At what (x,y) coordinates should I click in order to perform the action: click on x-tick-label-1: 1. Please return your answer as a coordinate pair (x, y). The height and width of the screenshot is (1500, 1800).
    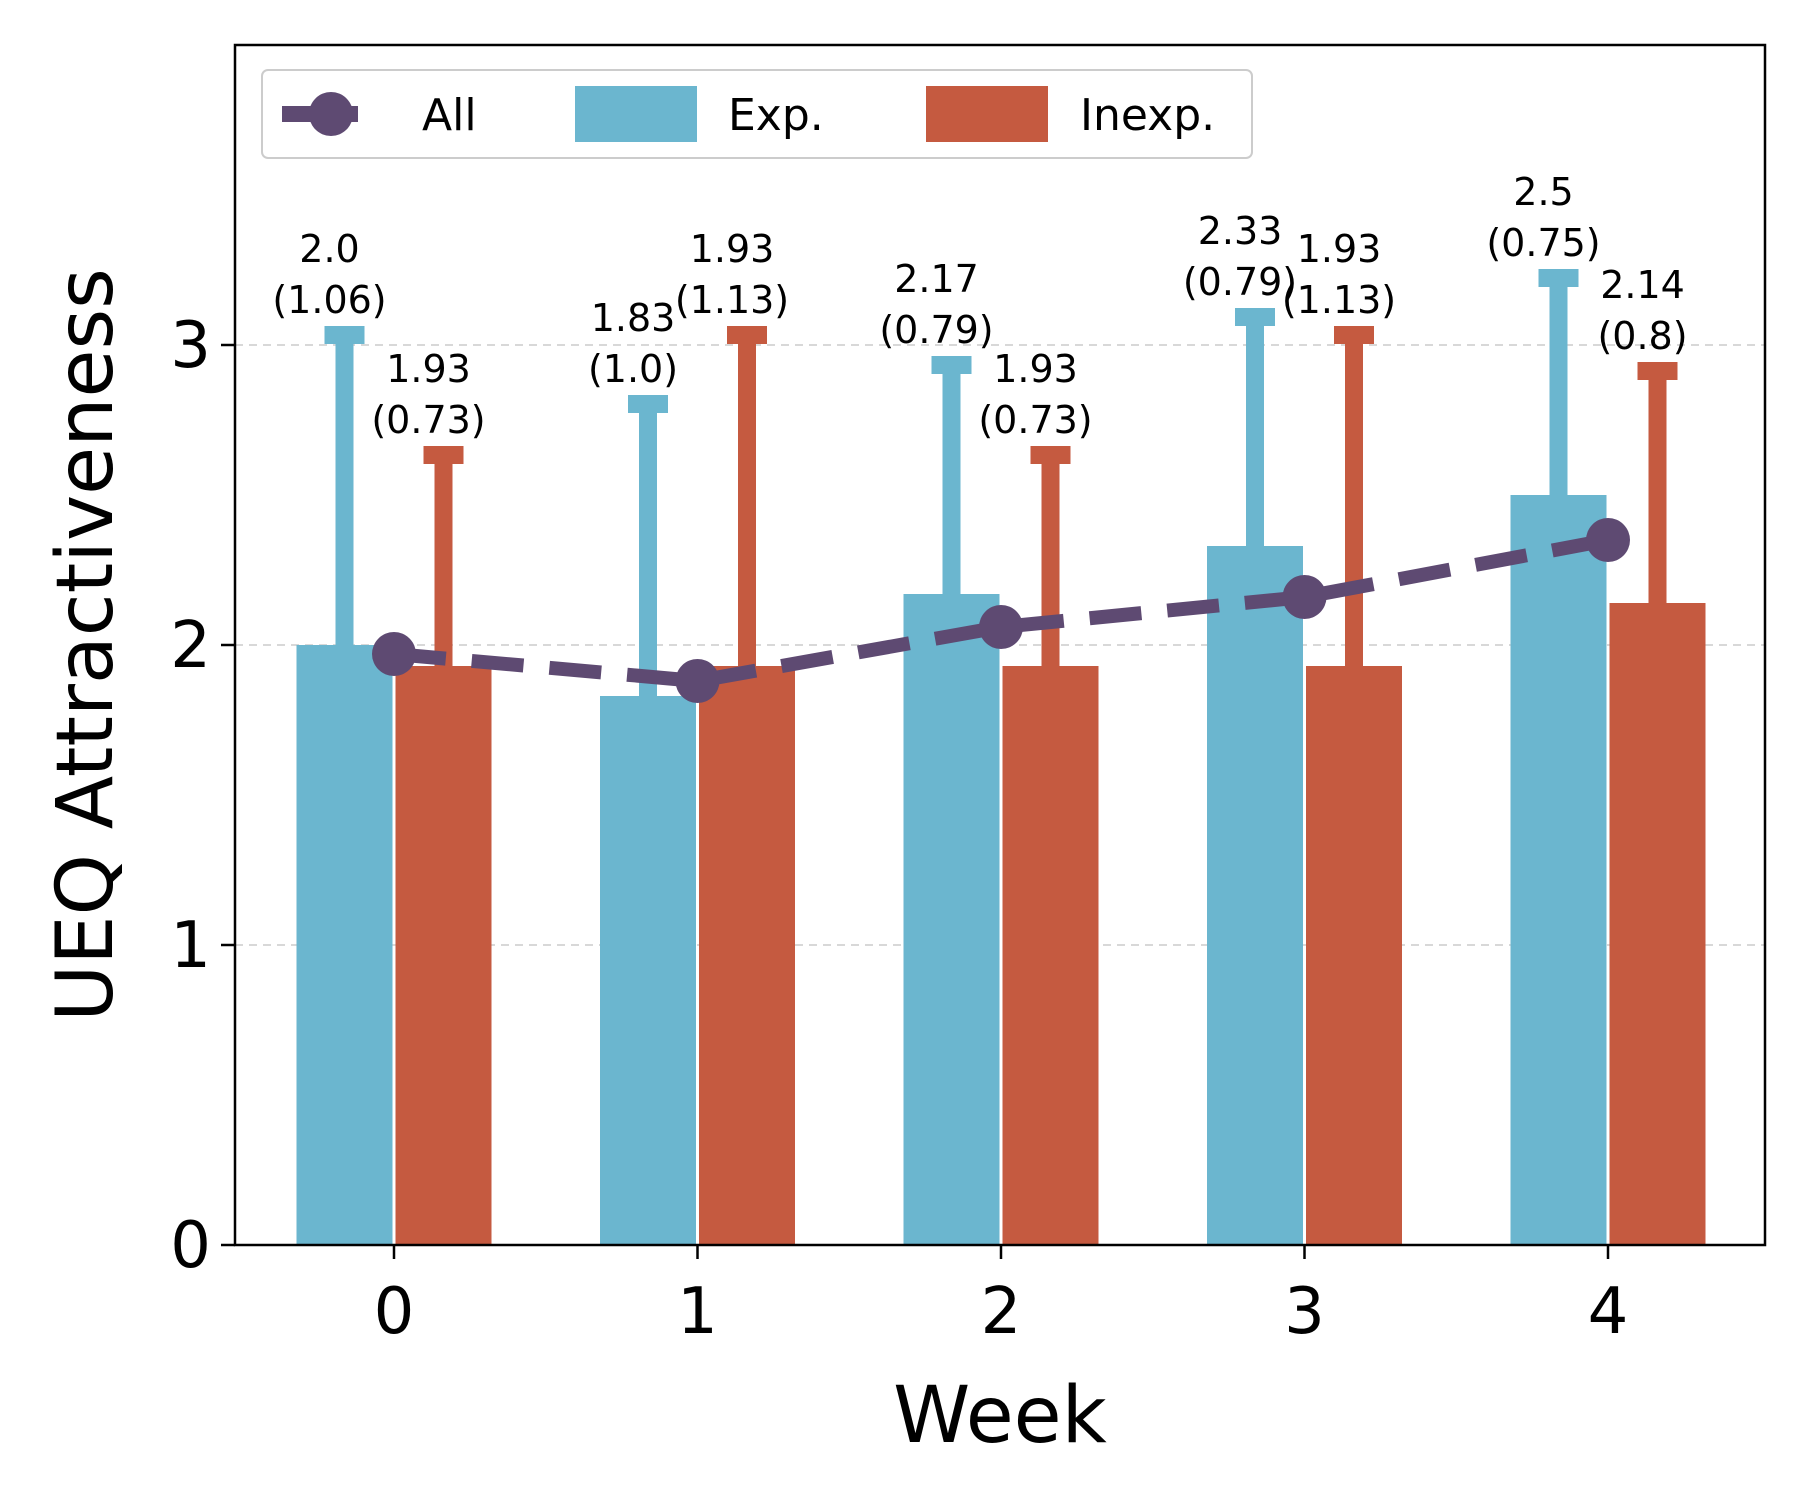
    Looking at the image, I should click on (697, 1312).